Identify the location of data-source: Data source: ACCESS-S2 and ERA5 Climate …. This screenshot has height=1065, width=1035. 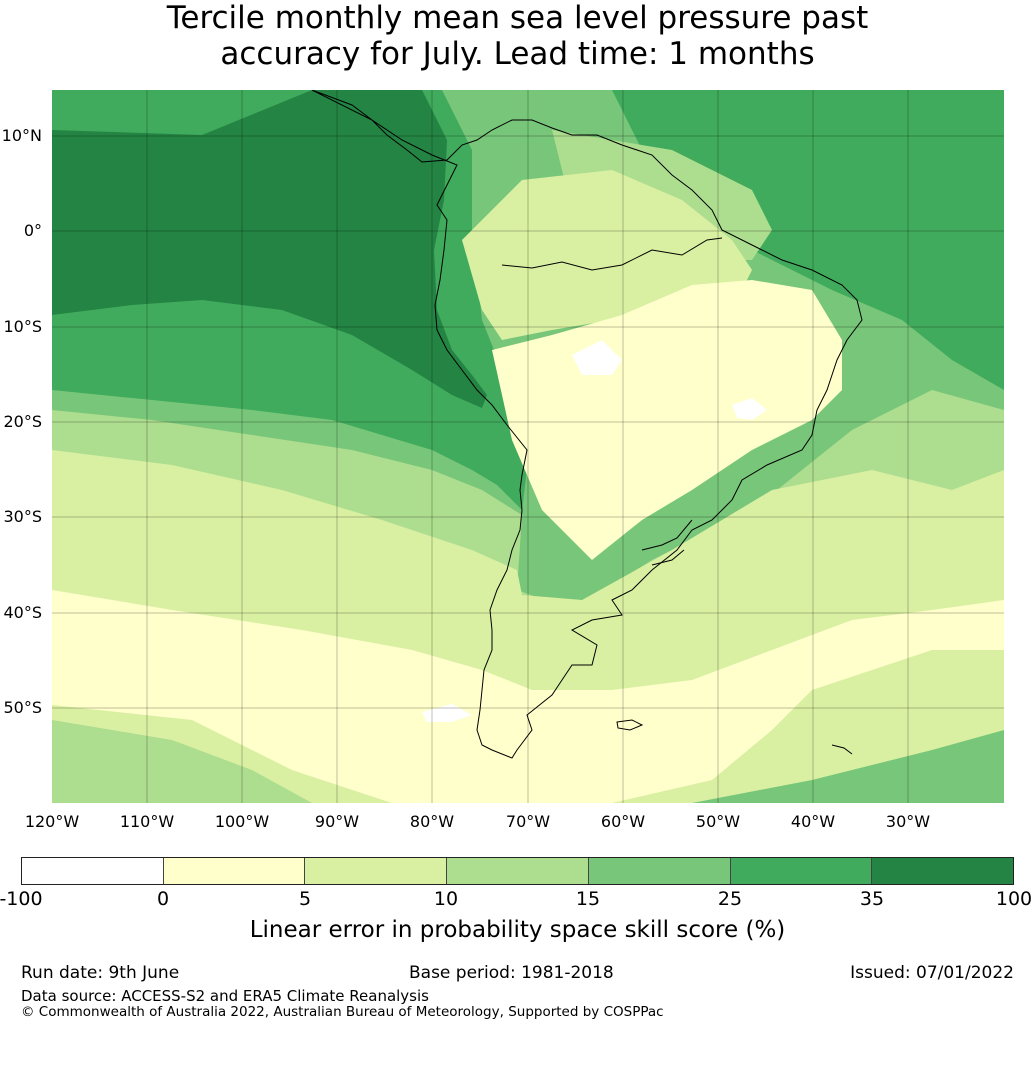
(225, 996).